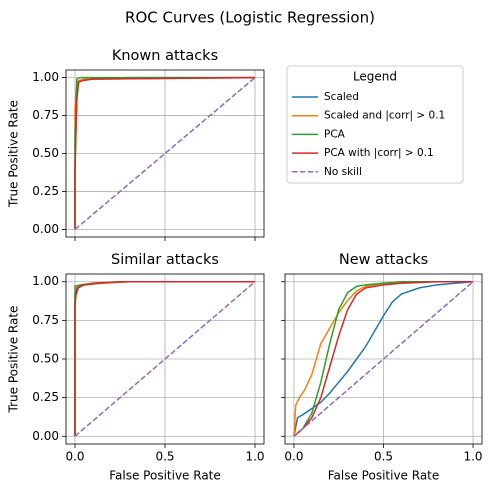 The image size is (500, 504). I want to click on legend-label: PCA, so click(335, 134).